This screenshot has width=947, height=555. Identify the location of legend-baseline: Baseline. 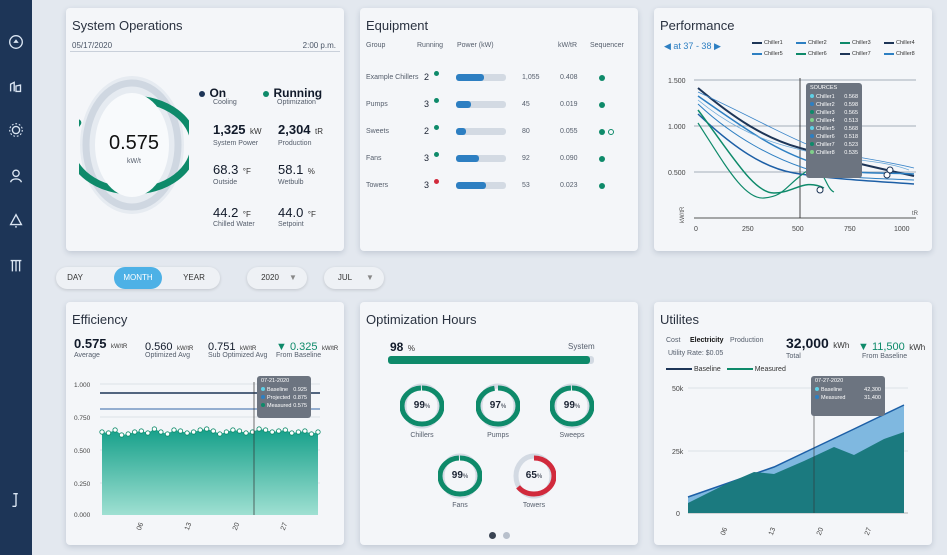
(707, 369).